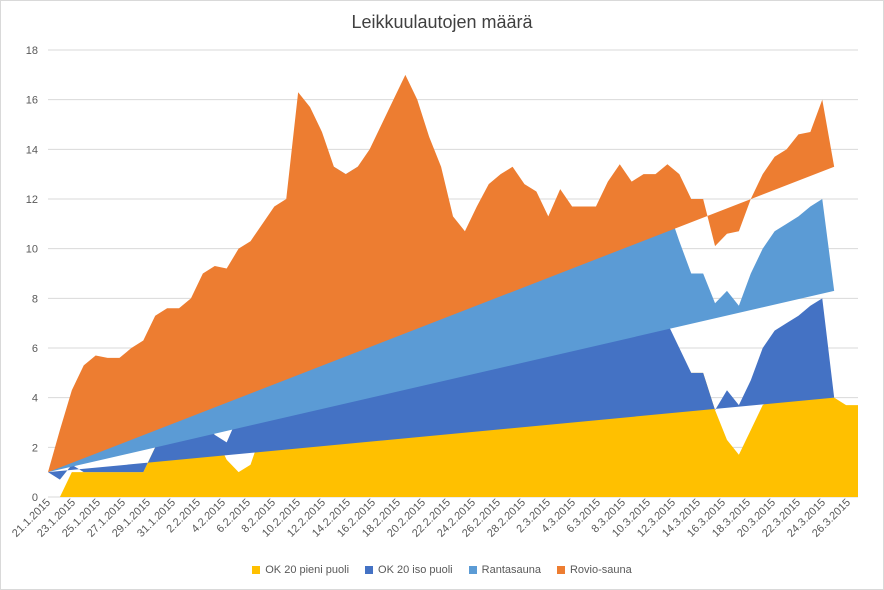 This screenshot has width=884, height=590. What do you see at coordinates (35, 349) in the screenshot?
I see `y-tick-label: 6` at bounding box center [35, 349].